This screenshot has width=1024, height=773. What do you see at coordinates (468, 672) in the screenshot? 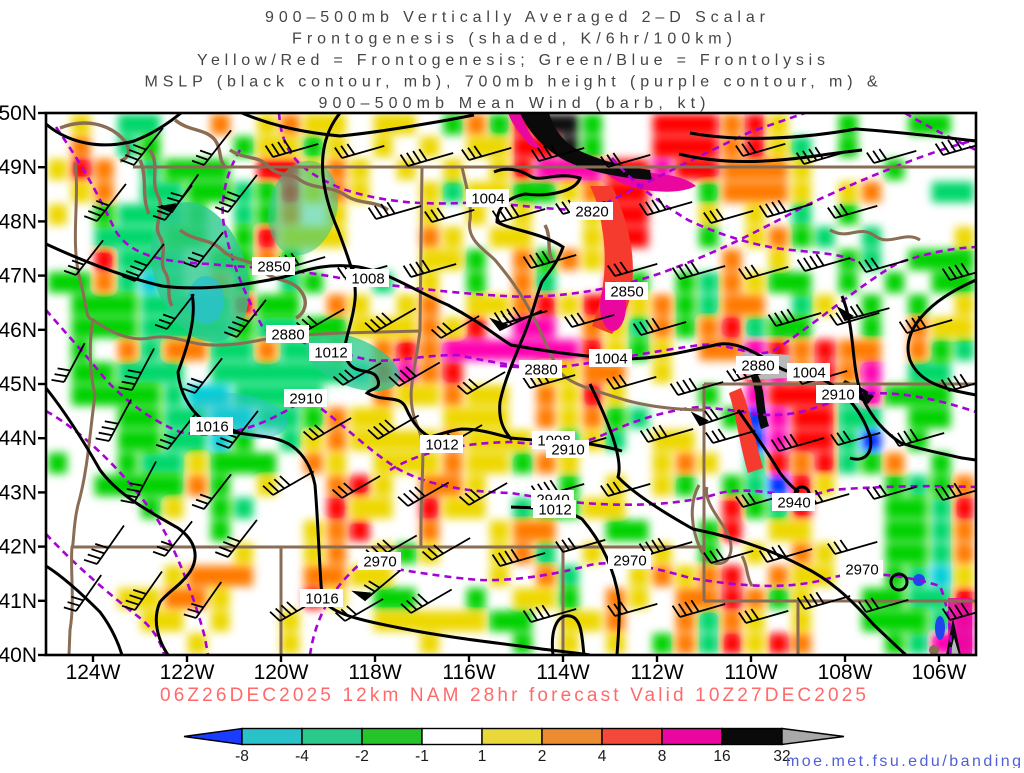
I see `svg-text: 116W` at bounding box center [468, 672].